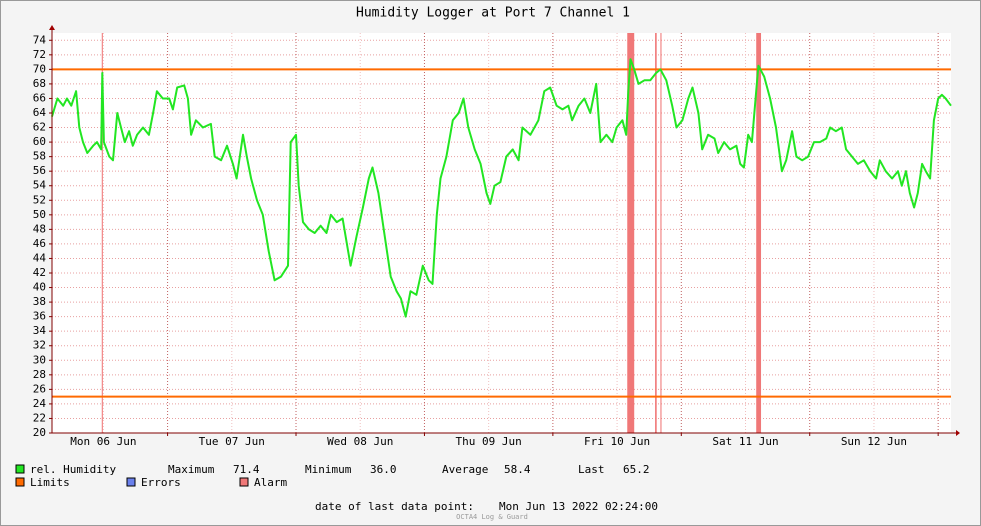 The width and height of the screenshot is (981, 526). I want to click on stat-label: Average, so click(465, 469).